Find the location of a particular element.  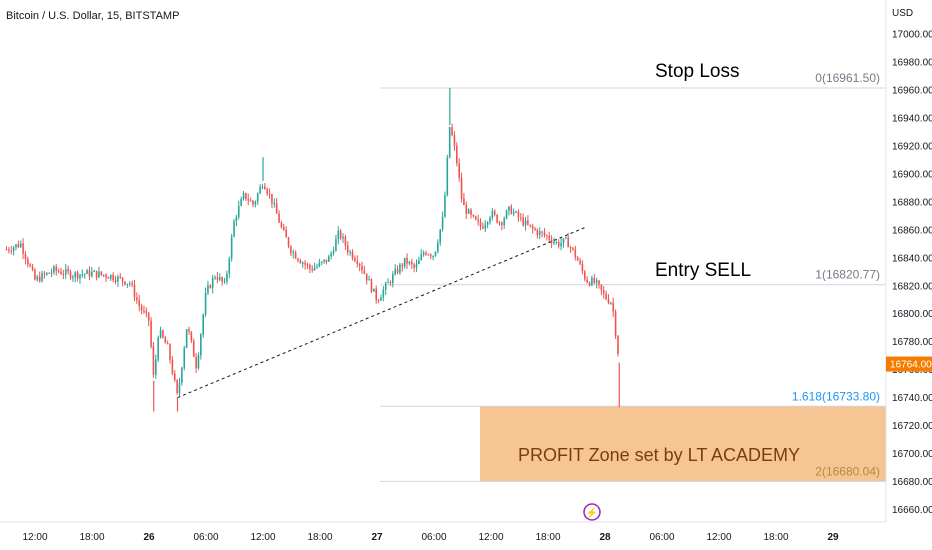

profit-zone-label: PROFIT Zone set by LT ACADEMY is located at coordinates (659, 455).